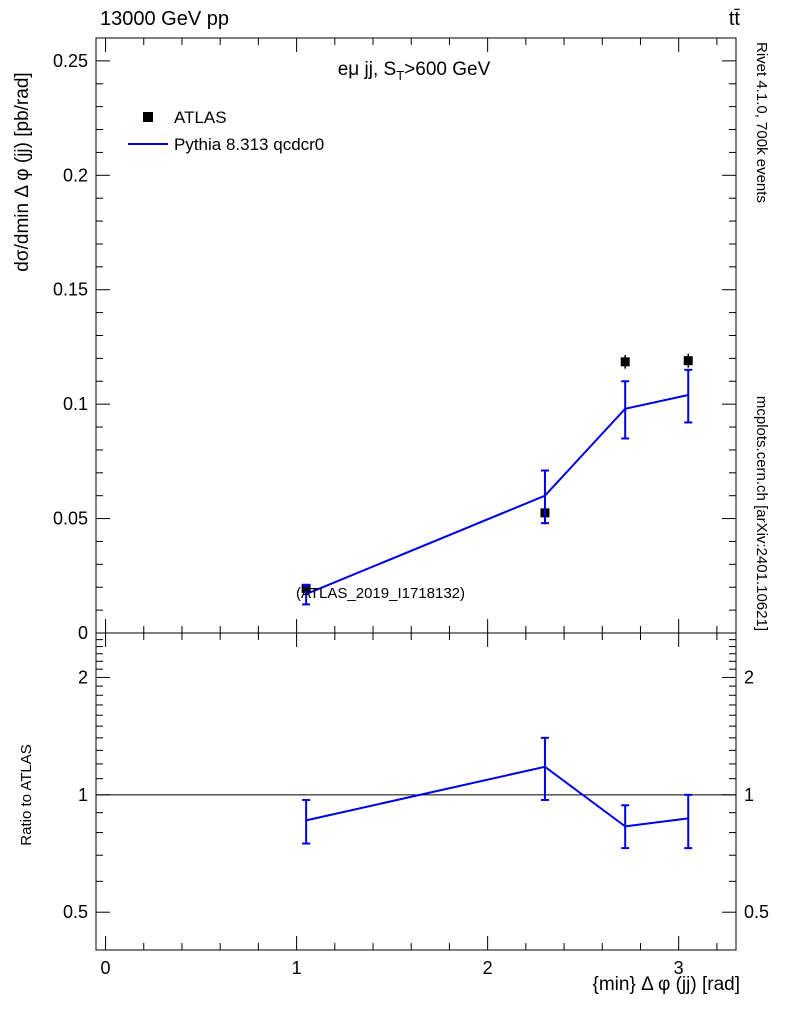 This screenshot has height=1024, width=786. Describe the element at coordinates (226, 131) in the screenshot. I see `legend: ATLAS Pythia 8.313 qcdcr0` at that location.